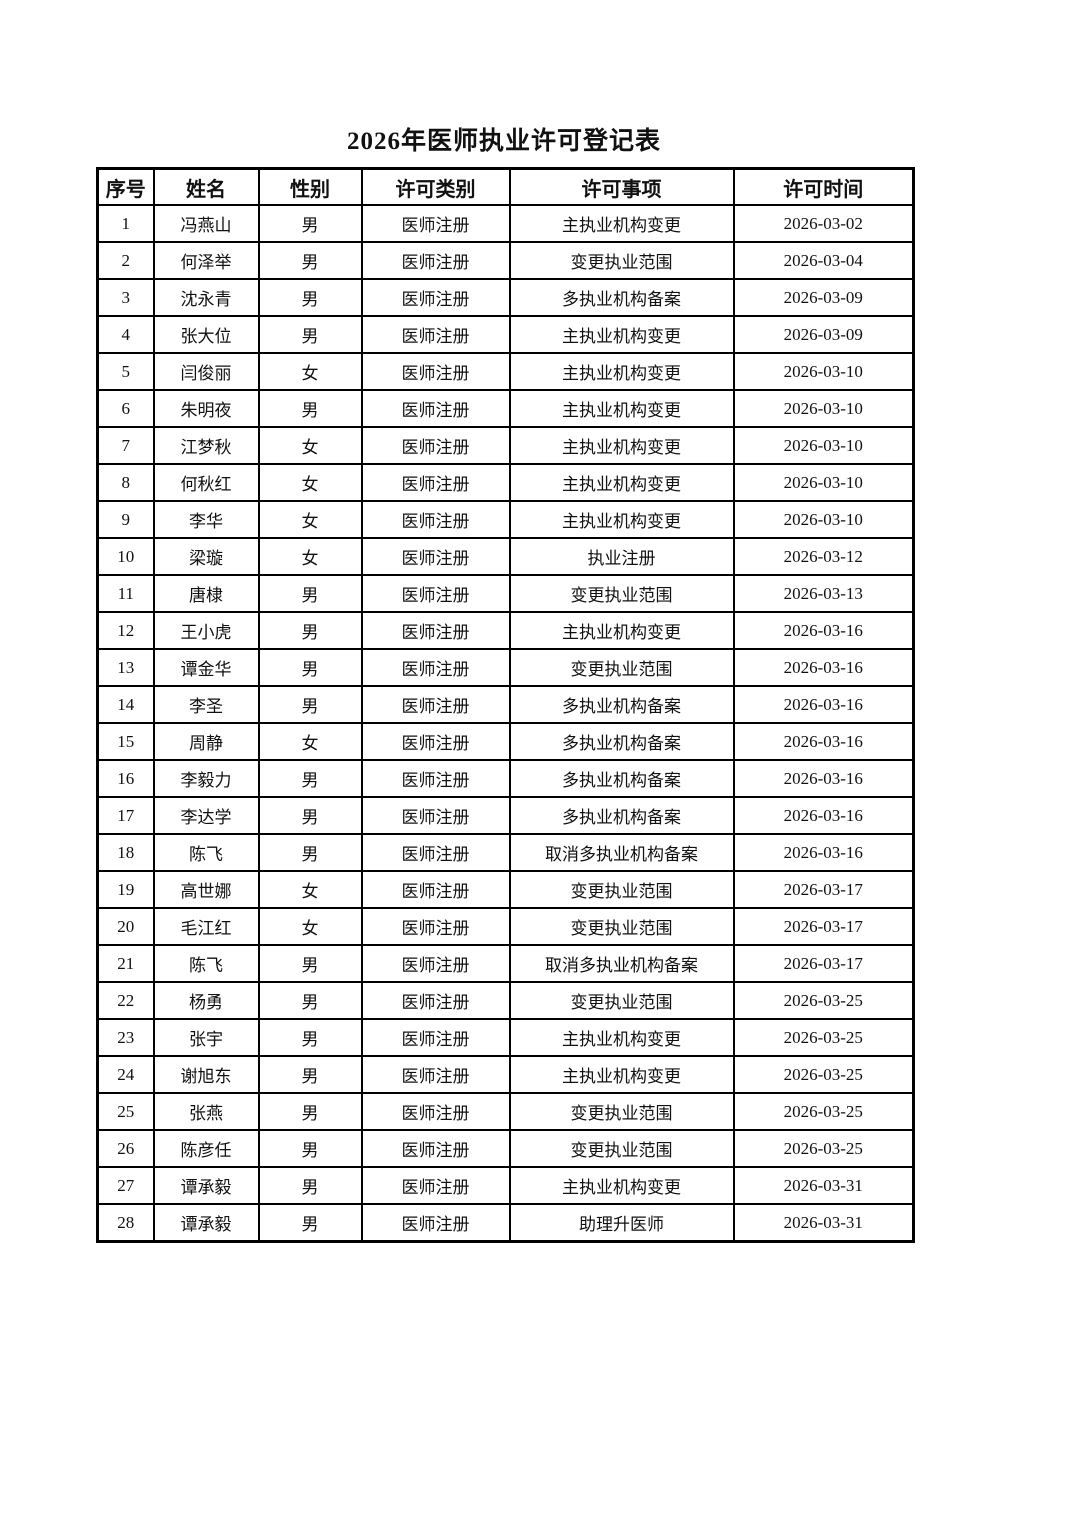 This screenshot has height=1520, width=1074. I want to click on page-title: 2026年医师执业许可登记表, so click(503, 141).